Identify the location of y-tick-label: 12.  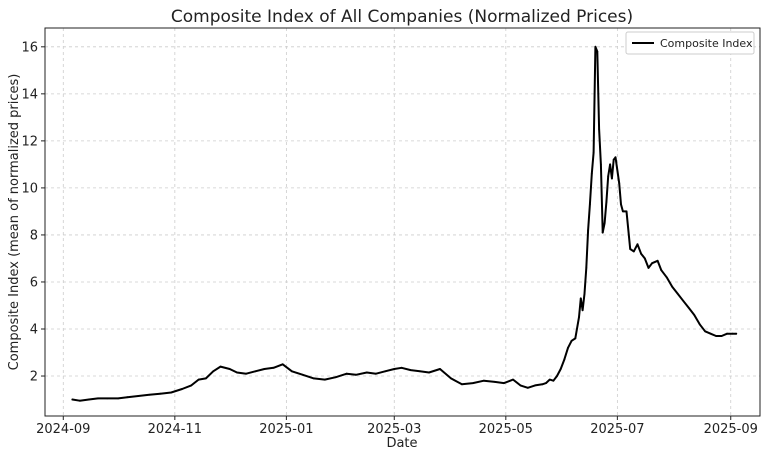
(29, 141).